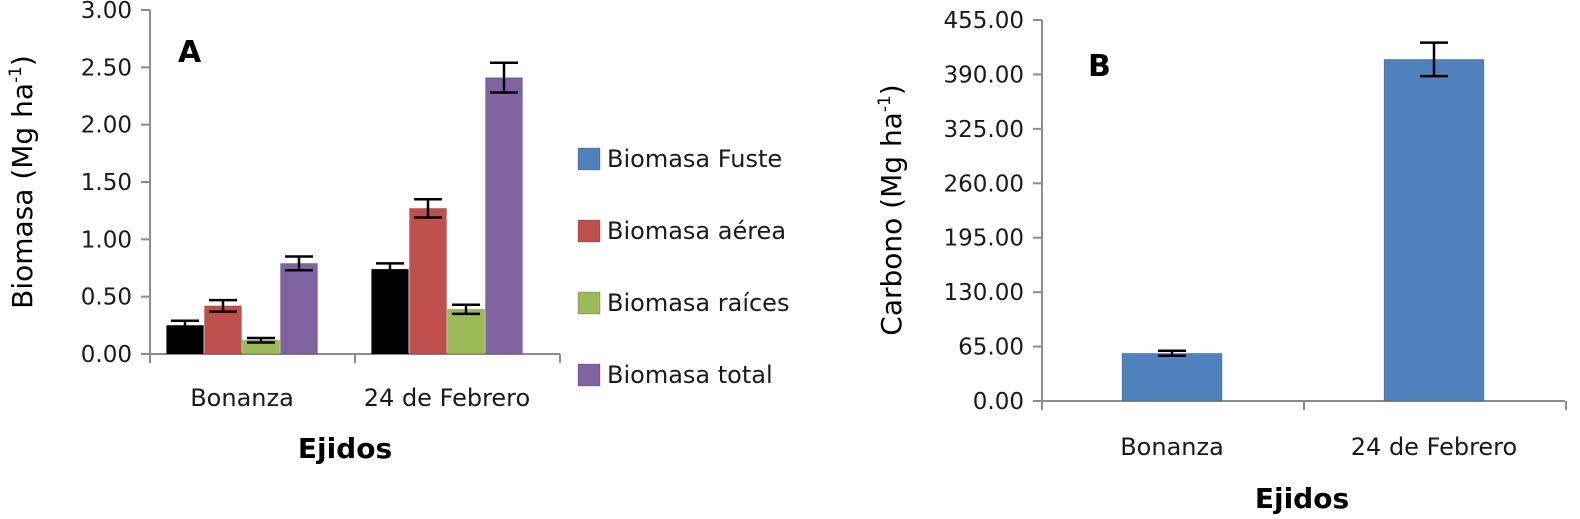 This screenshot has width=1580, height=519. What do you see at coordinates (345, 448) in the screenshot?
I see `chart-a-x-axis-title: Ejidos` at bounding box center [345, 448].